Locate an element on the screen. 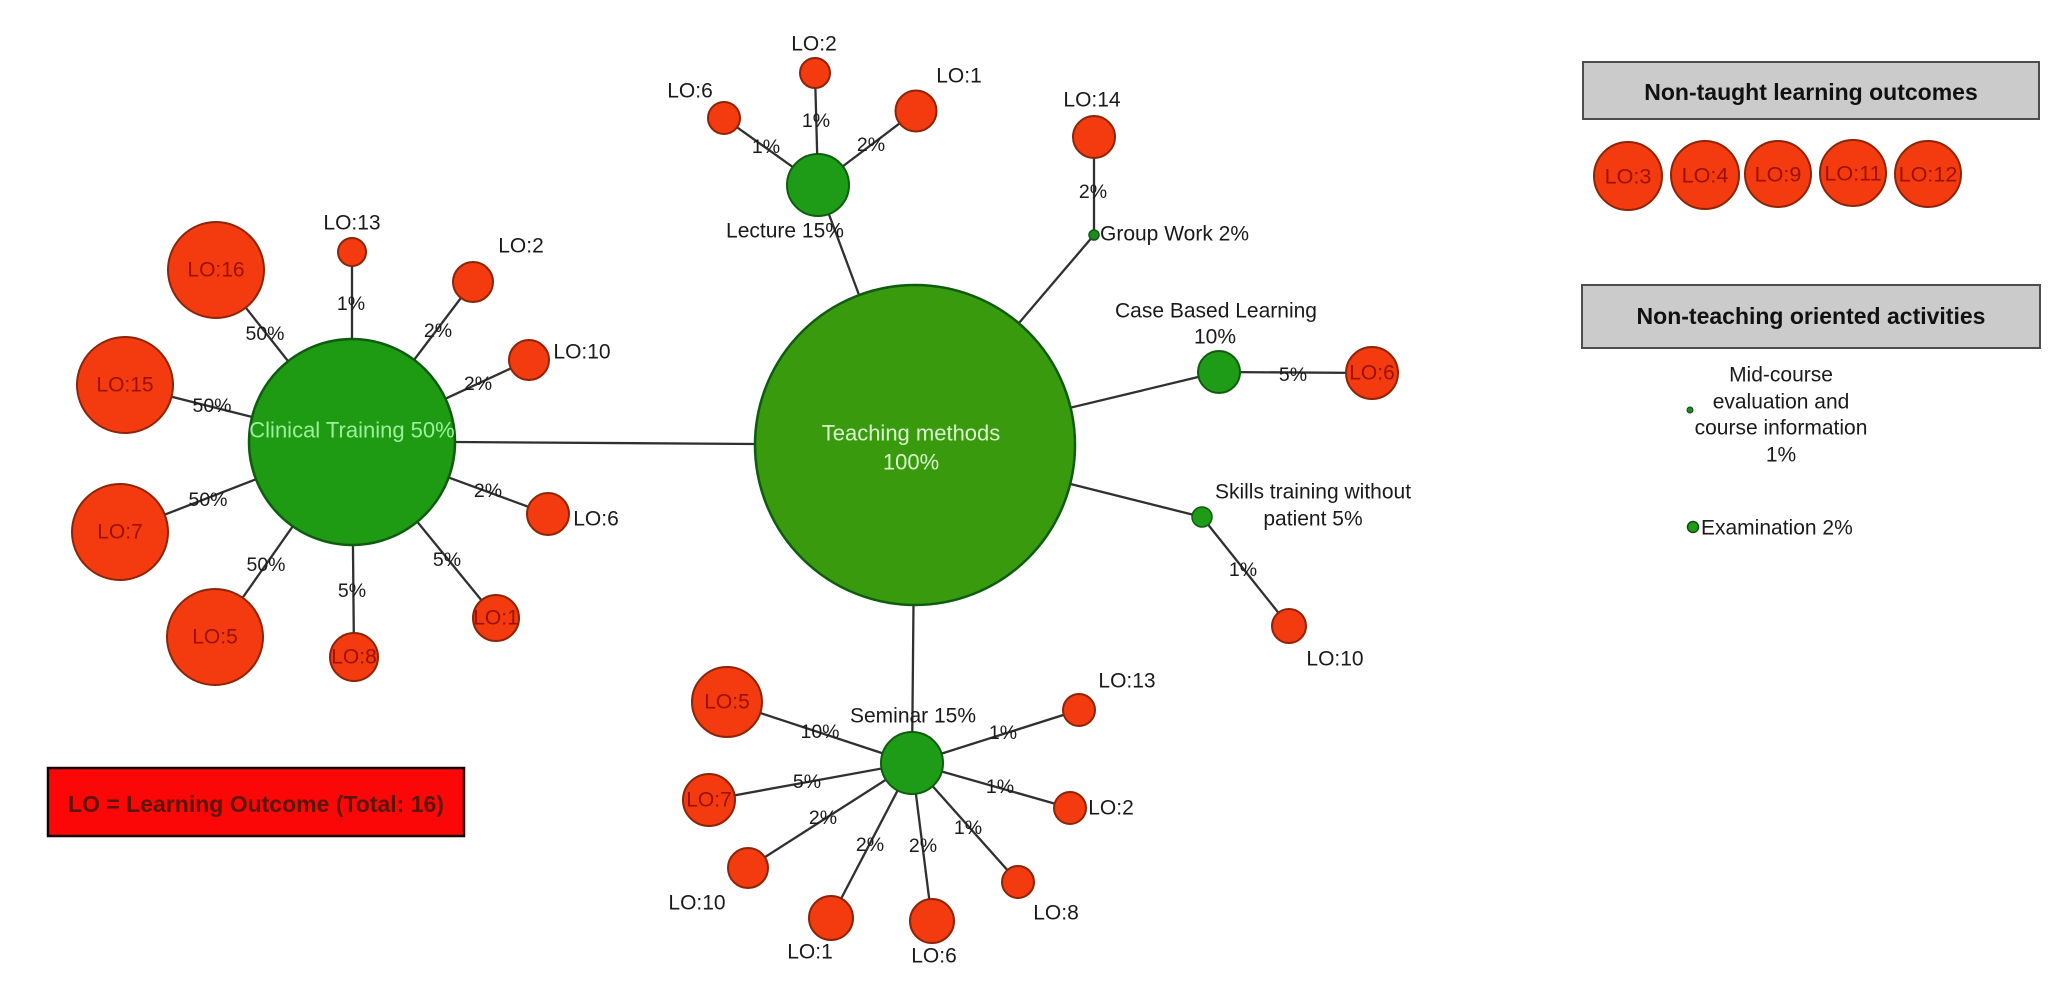 Image resolution: width=2059 pixels, height=1001 pixels. svg-text: LO:3 is located at coordinates (1628, 176).